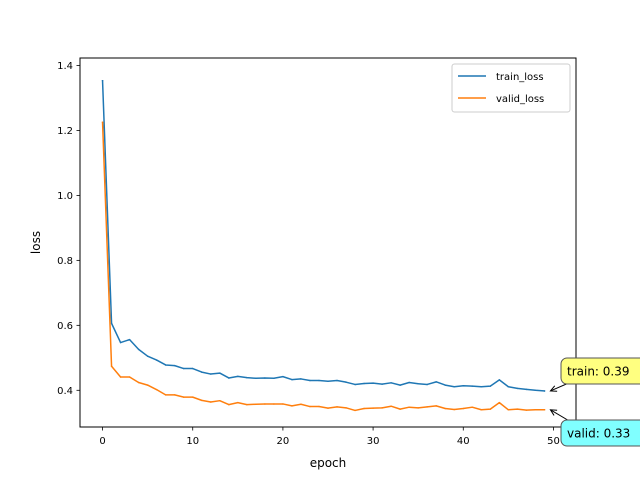  I want to click on legend: train_loss valid_loss, so click(511, 88).